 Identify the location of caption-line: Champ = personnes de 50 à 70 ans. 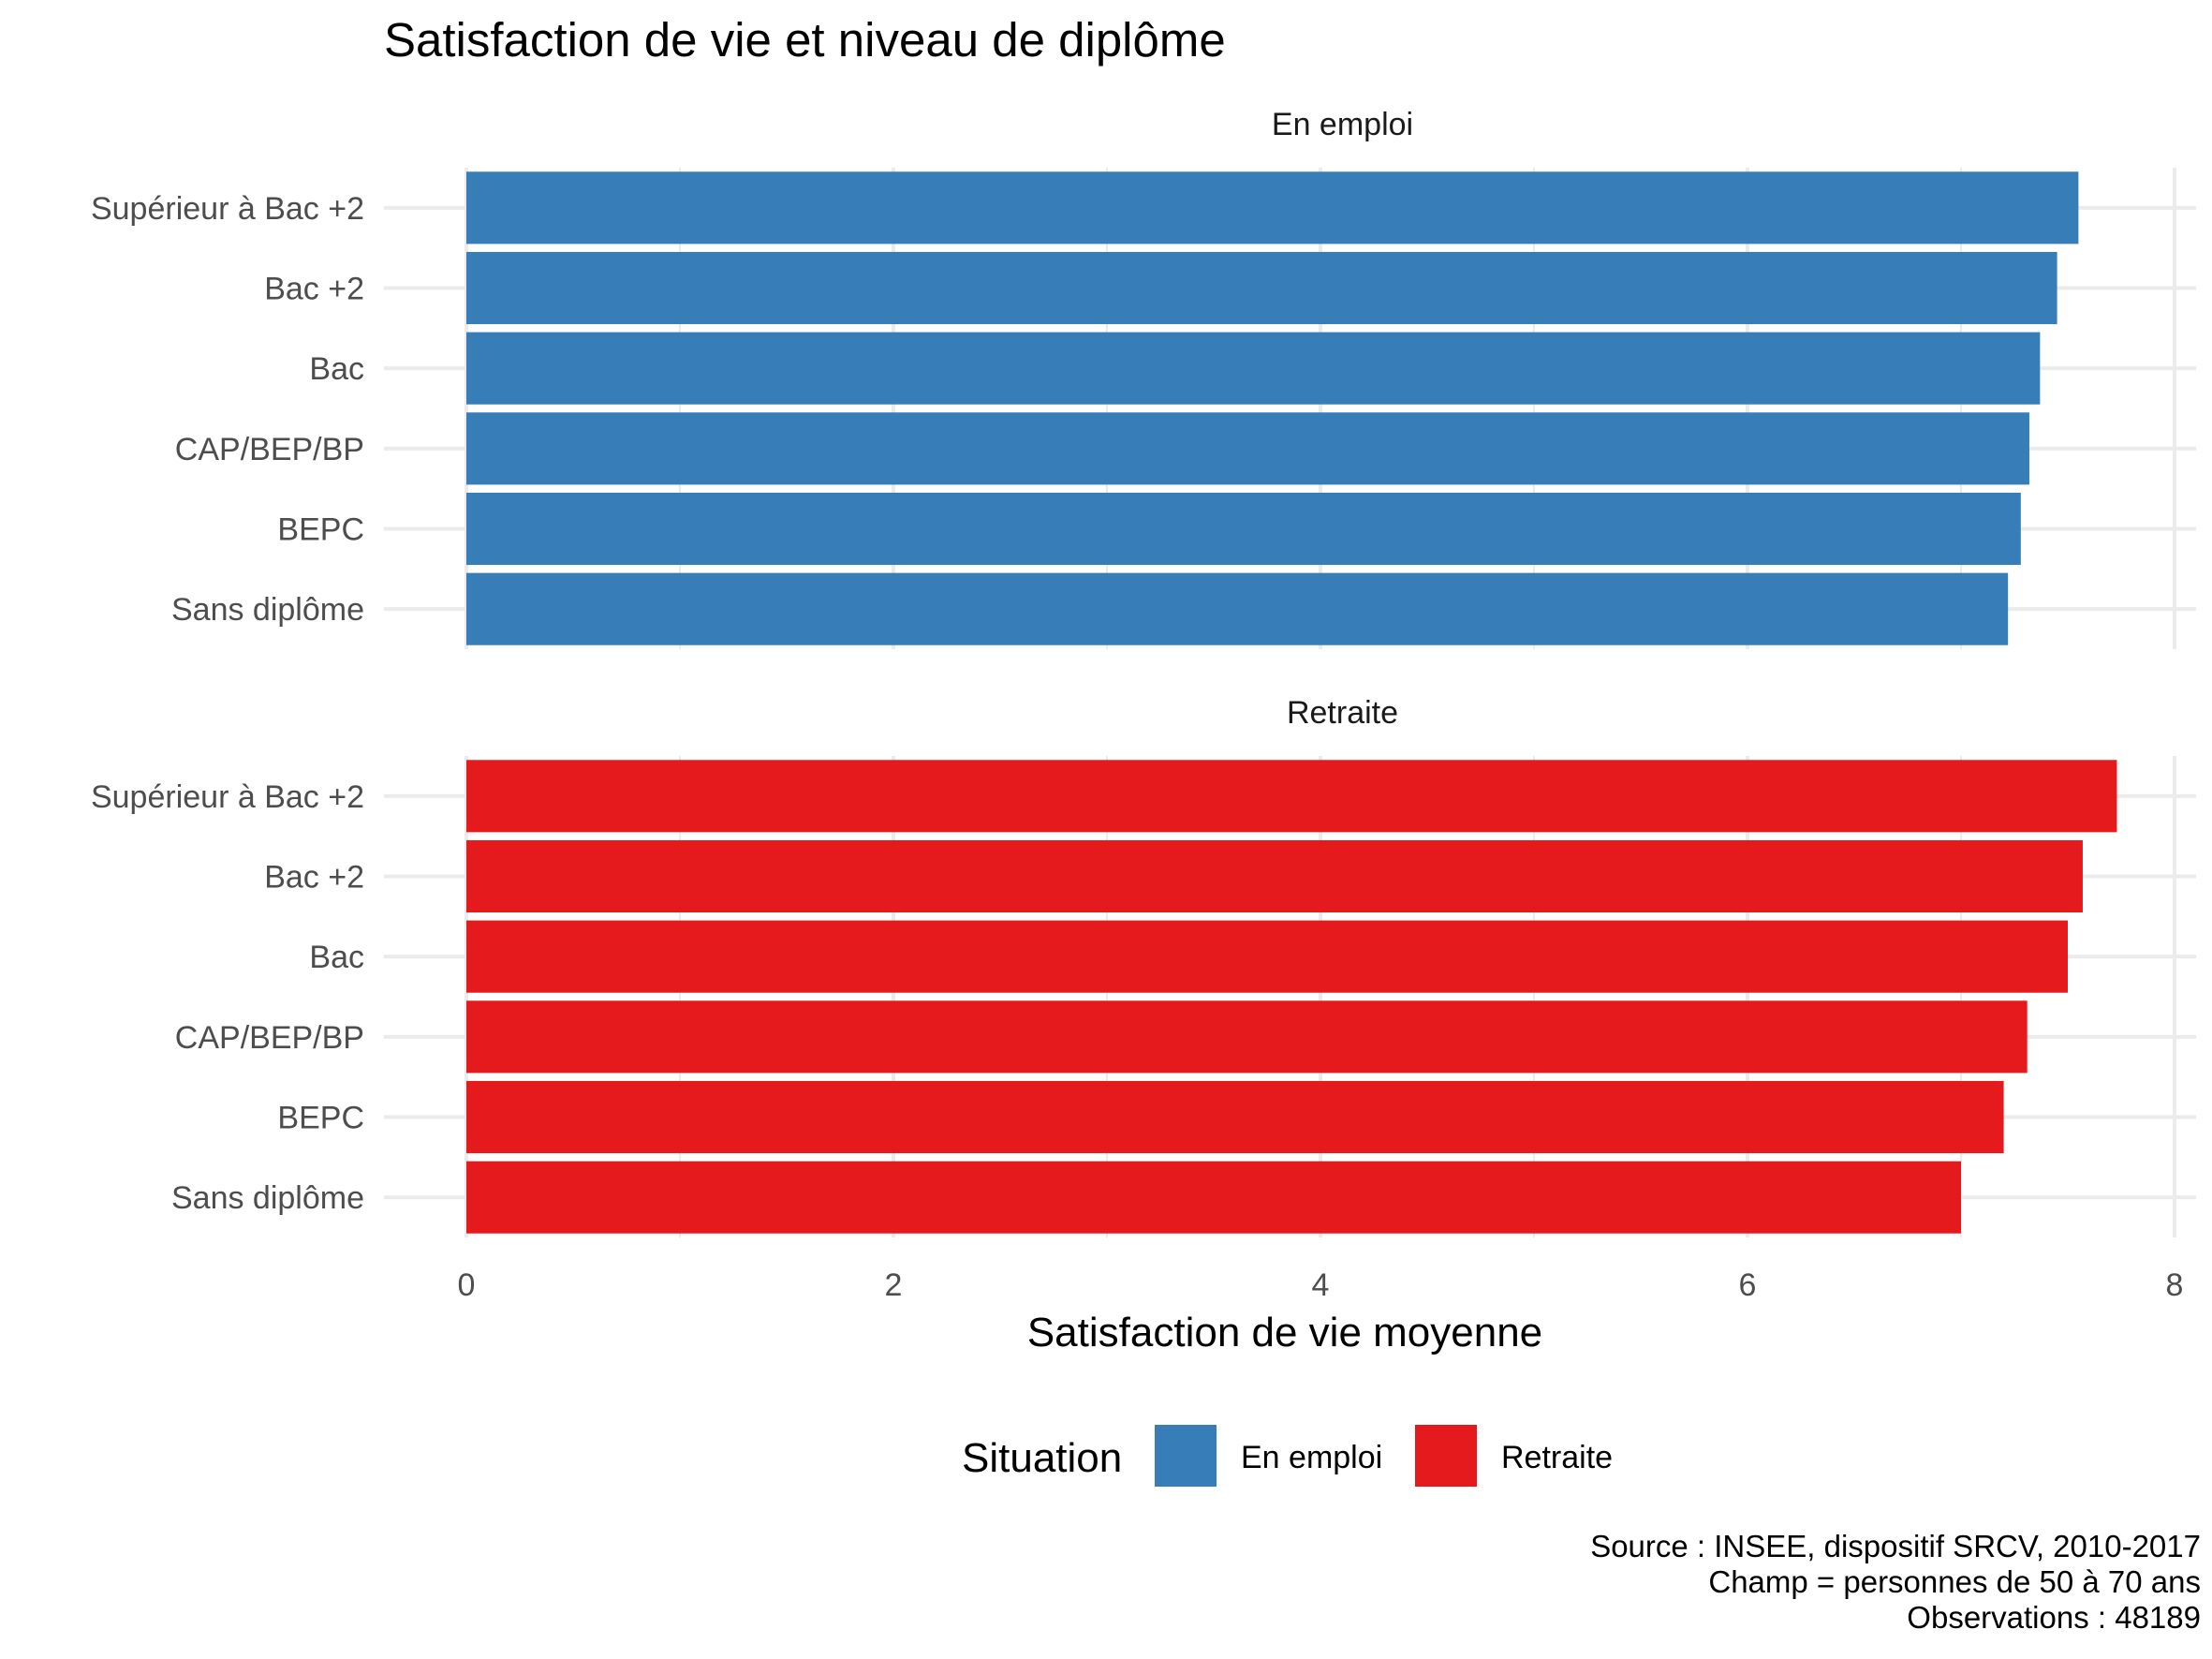
(1955, 1582).